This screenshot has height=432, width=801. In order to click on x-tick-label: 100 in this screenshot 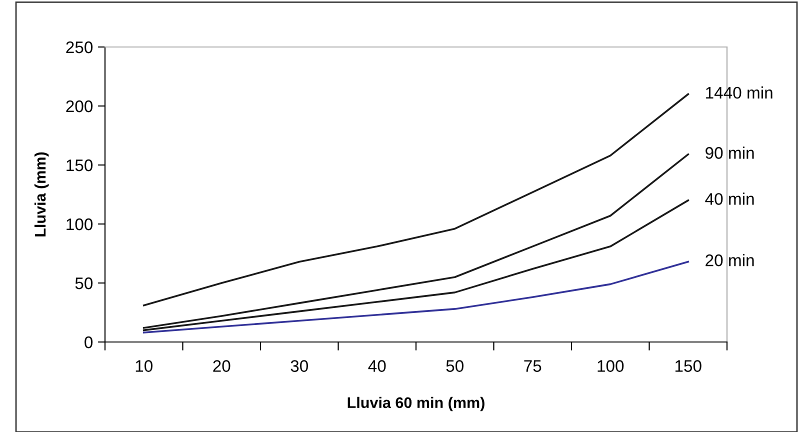, I will do `click(611, 366)`.